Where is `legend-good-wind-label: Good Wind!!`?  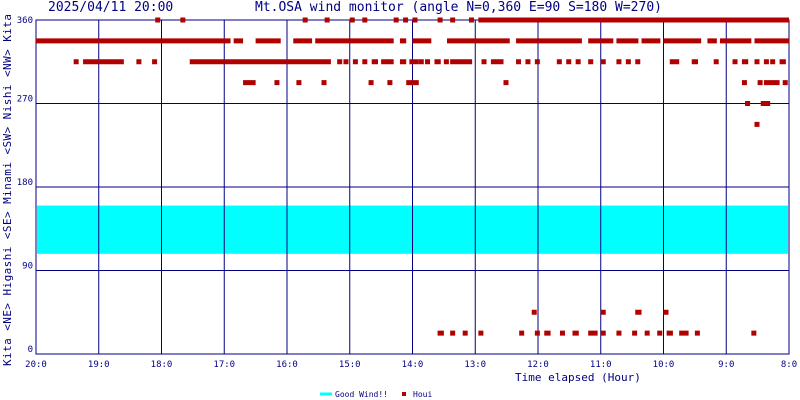
legend-good-wind-label: Good Wind!! is located at coordinates (361, 394).